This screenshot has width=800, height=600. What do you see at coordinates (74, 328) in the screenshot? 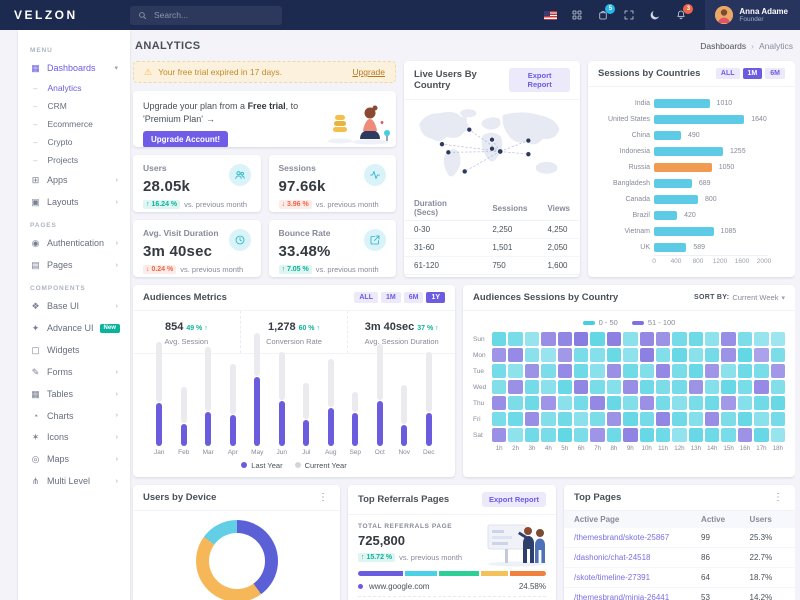
I see `sidebar-item-advance-ui: ✦ Advance UI New` at bounding box center [74, 328].